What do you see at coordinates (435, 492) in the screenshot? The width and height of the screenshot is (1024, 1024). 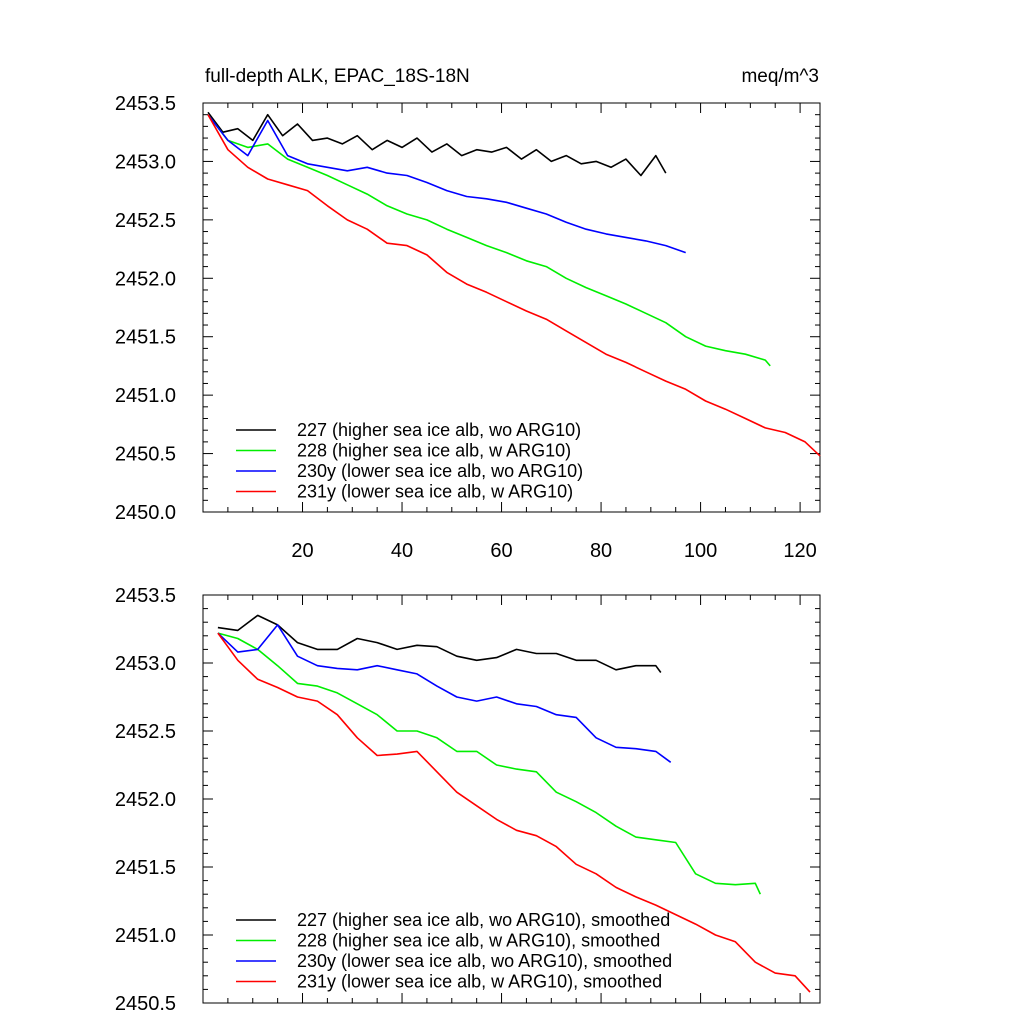 I see `legend-label: 231y (lower sea ice alb, w ARG10)` at bounding box center [435, 492].